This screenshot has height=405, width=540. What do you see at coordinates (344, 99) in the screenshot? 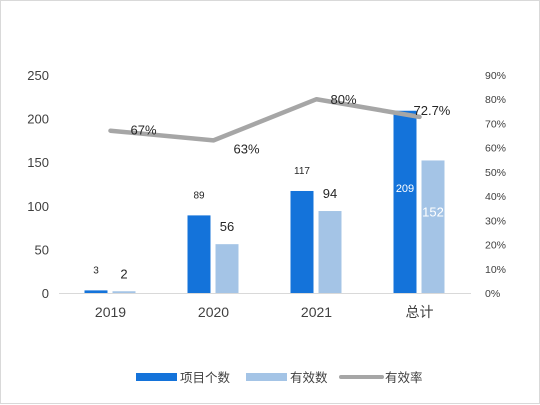
I see `line-data-label: 80%` at bounding box center [344, 99].